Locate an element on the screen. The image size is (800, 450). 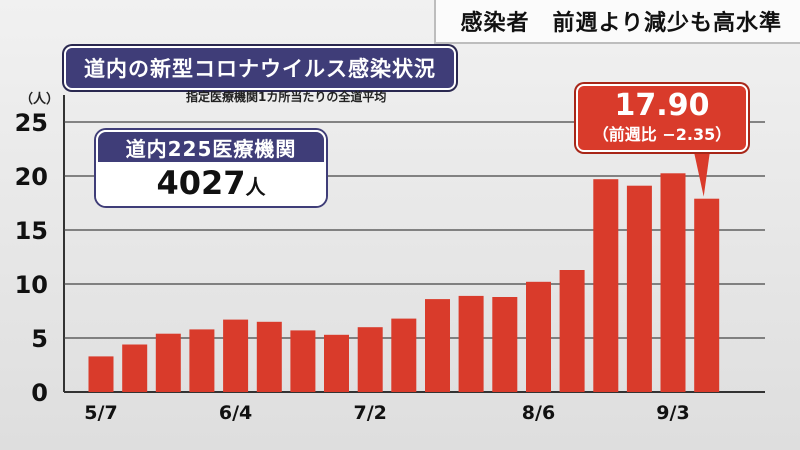
chart-title: 道内の新型コロナウイルス感染状況 is located at coordinates (260, 68).